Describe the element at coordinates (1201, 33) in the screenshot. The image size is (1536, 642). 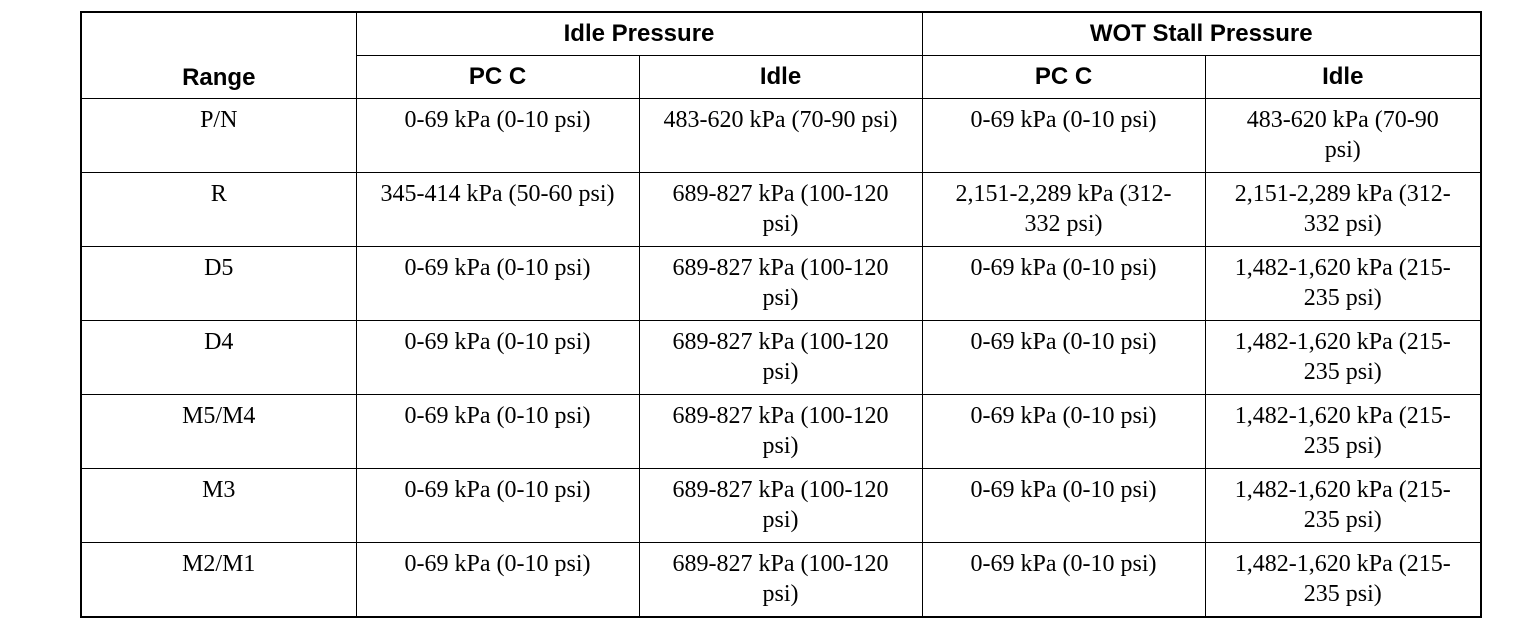
I see `group-header: WOT Stall Pressure` at that location.